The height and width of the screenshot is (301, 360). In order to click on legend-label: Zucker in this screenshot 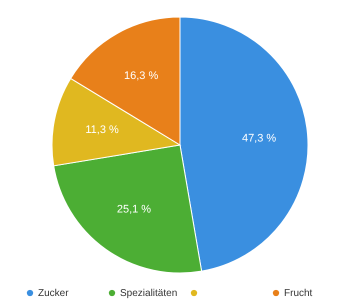, I will do `click(54, 293)`.